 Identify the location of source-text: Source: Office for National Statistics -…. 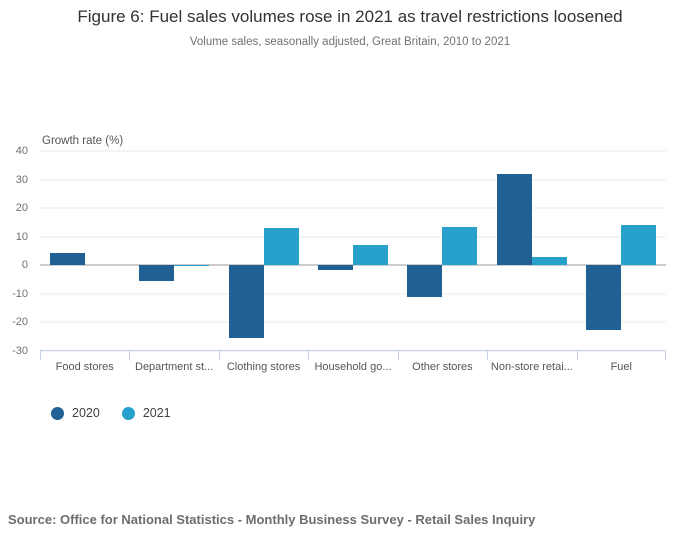
(272, 519).